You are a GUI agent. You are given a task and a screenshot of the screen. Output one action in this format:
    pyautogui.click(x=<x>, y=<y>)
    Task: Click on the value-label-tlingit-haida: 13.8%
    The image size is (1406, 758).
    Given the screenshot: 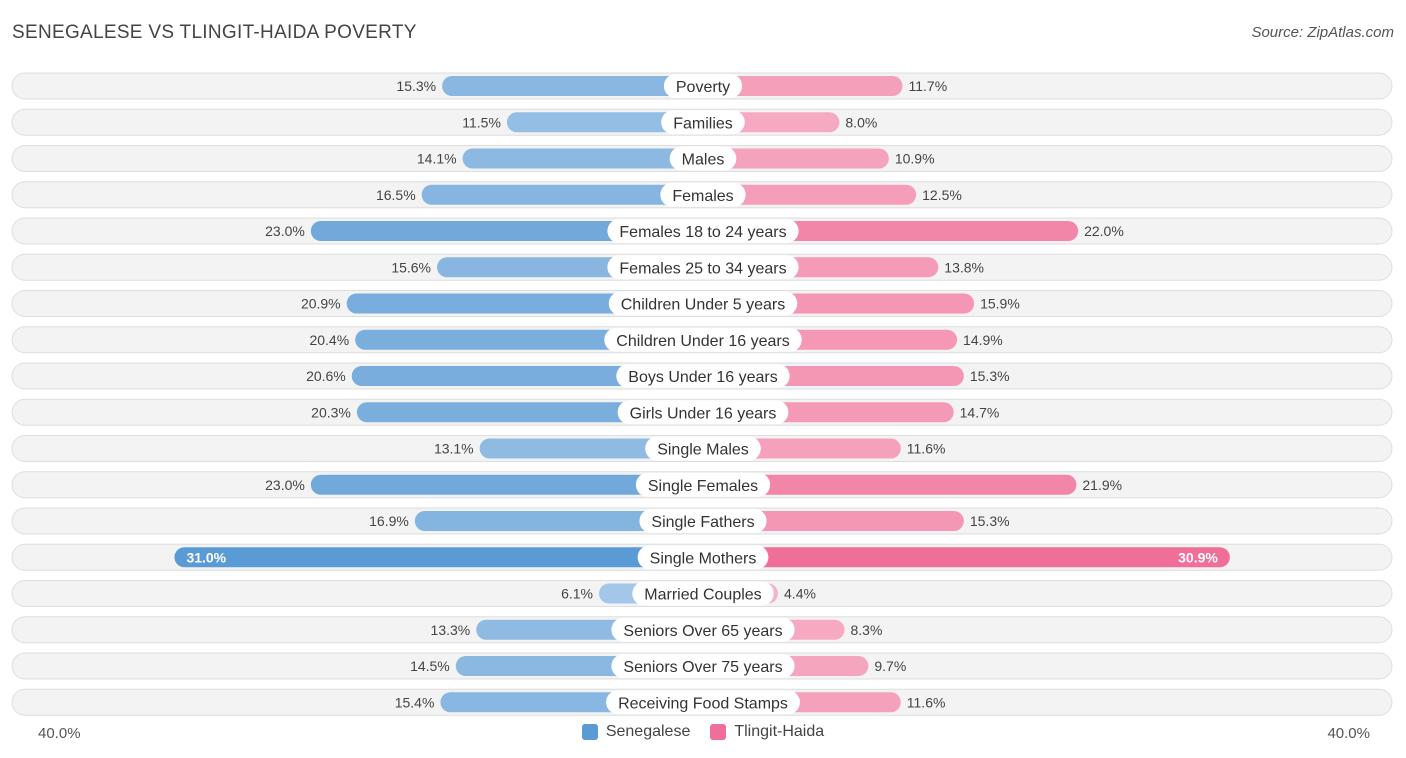 What is the action you would take?
    pyautogui.click(x=964, y=267)
    